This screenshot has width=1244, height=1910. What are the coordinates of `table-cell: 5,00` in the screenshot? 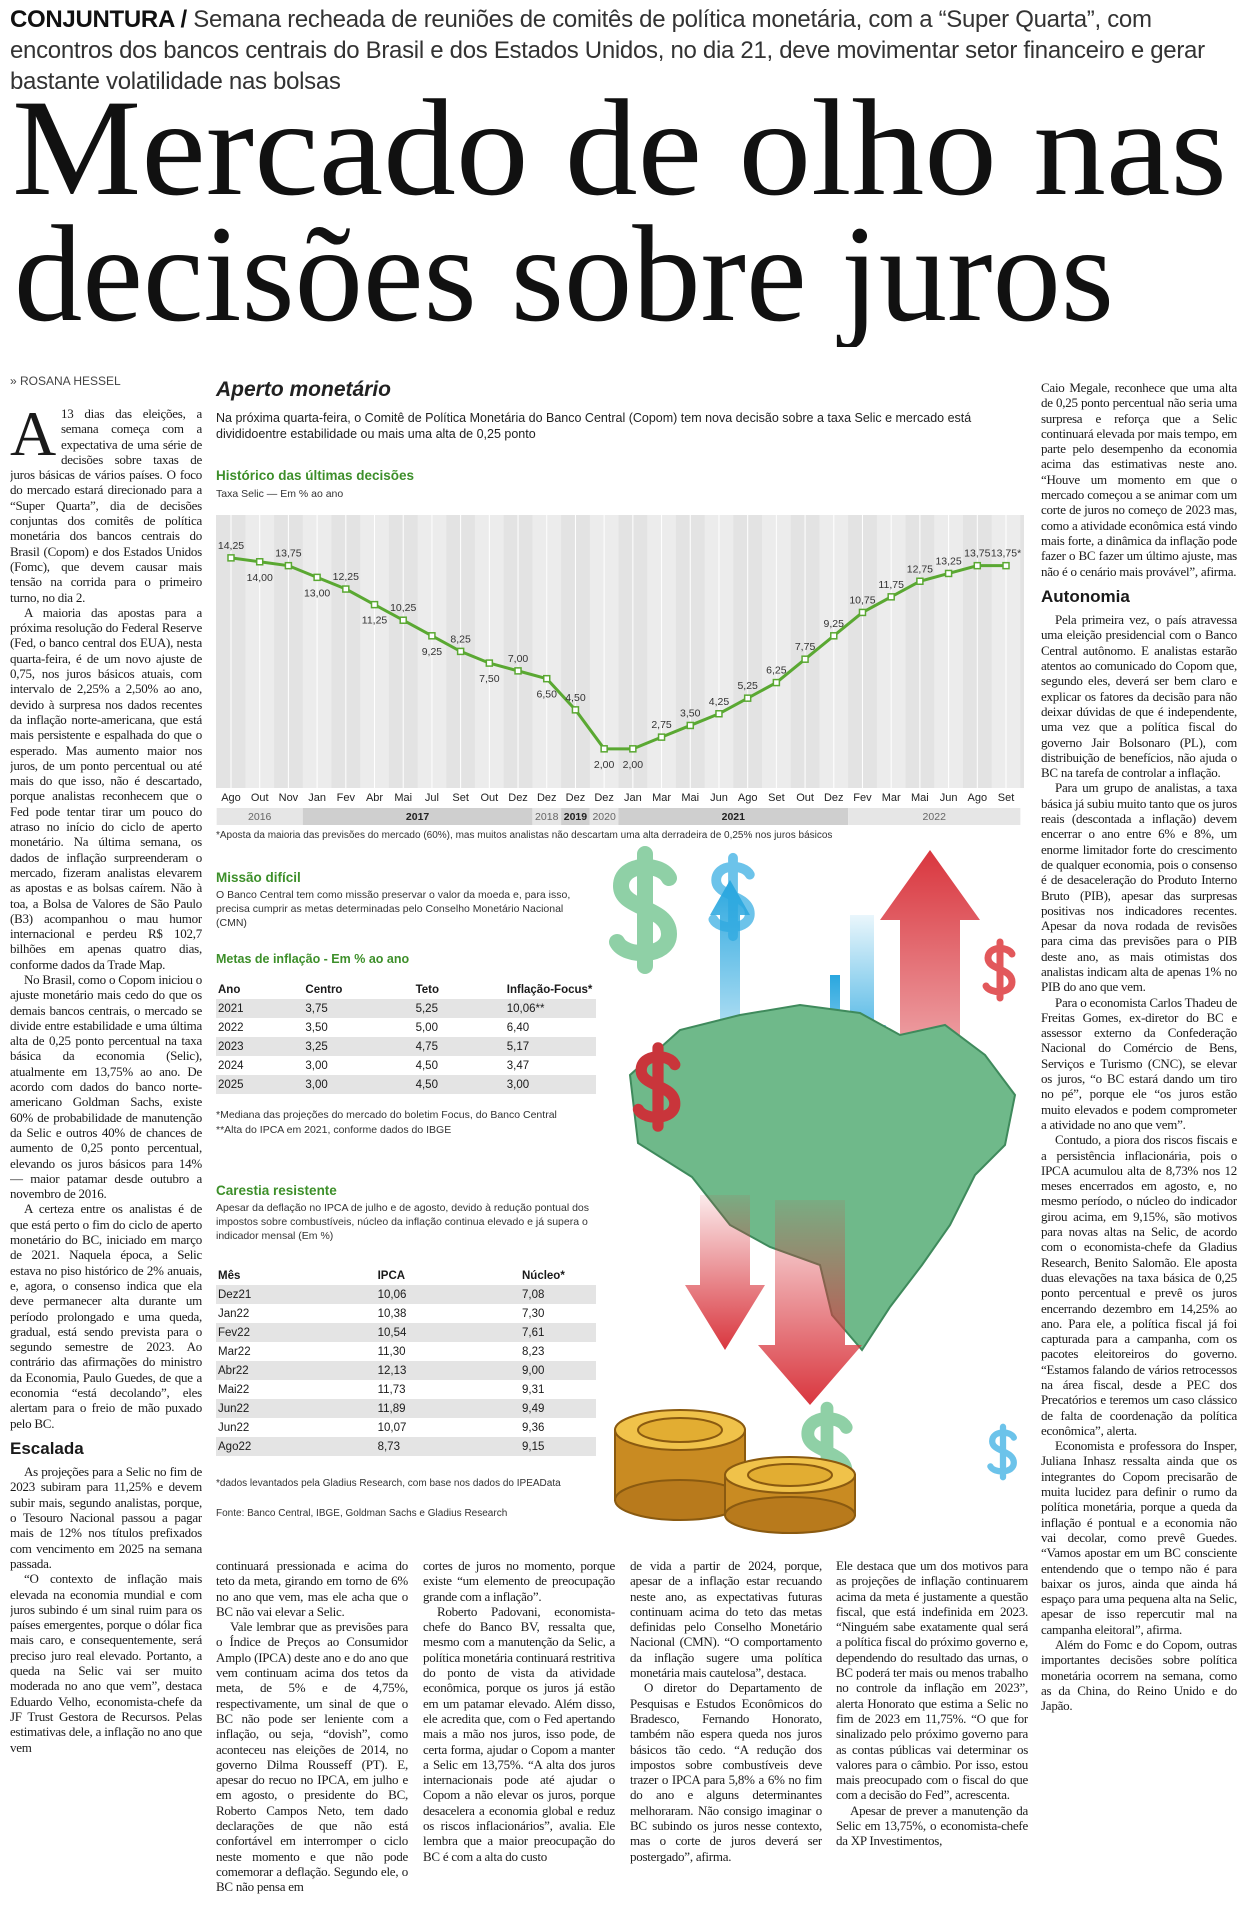 It's located at (426, 1027).